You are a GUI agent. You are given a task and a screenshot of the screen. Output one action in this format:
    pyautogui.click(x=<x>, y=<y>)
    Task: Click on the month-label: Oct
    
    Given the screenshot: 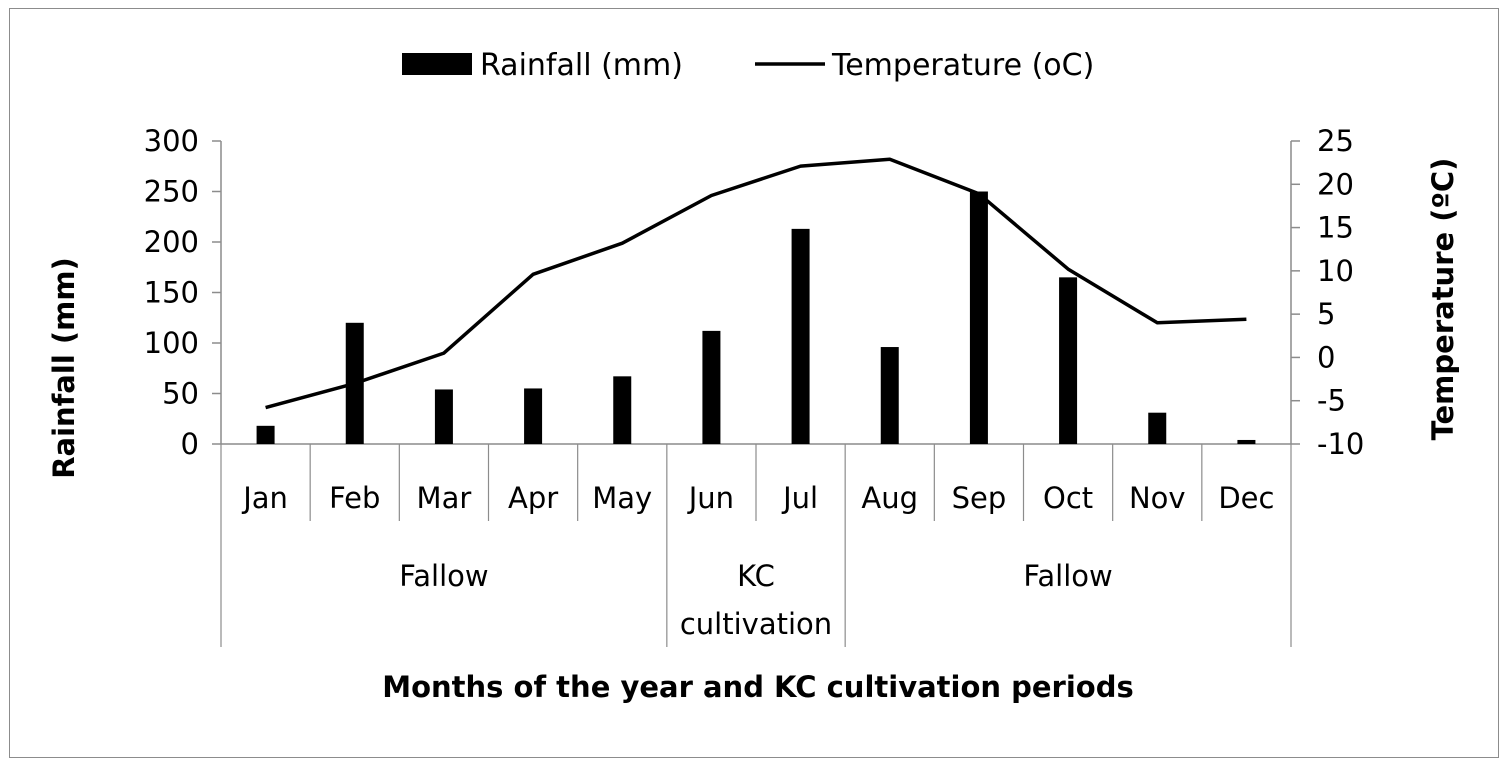 What is the action you would take?
    pyautogui.click(x=1068, y=498)
    